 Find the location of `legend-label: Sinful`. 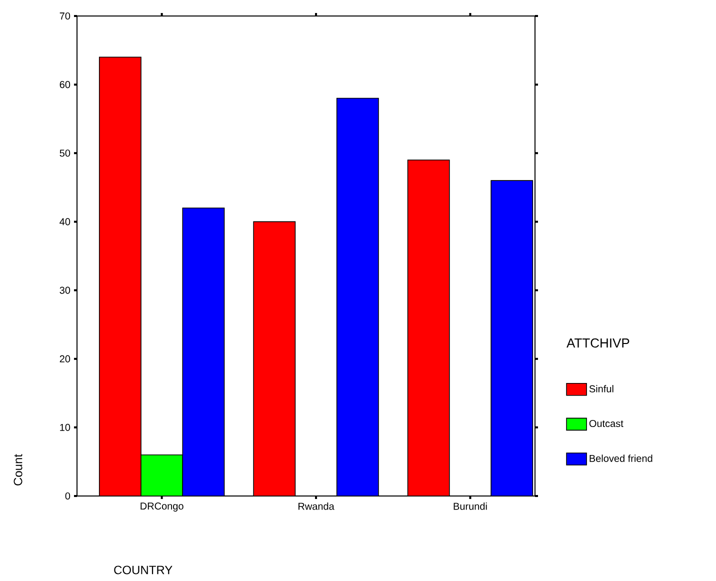

legend-label: Sinful is located at coordinates (601, 388).